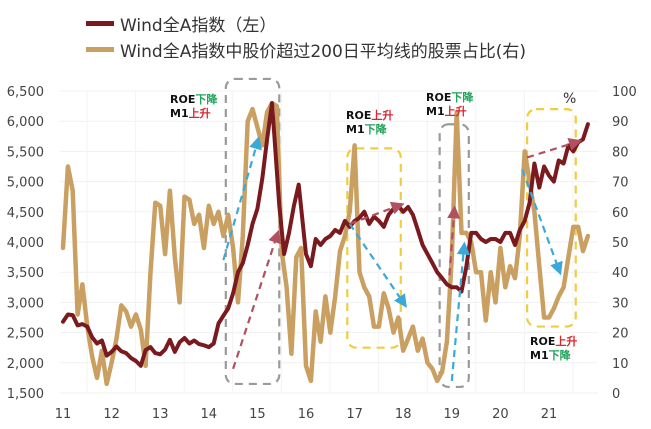 Image resolution: width=651 pixels, height=429 pixels. I want to click on legend-item-above-200ma: Wind全A指数中股价超过200日平均线的股票占比(右), so click(306, 49).